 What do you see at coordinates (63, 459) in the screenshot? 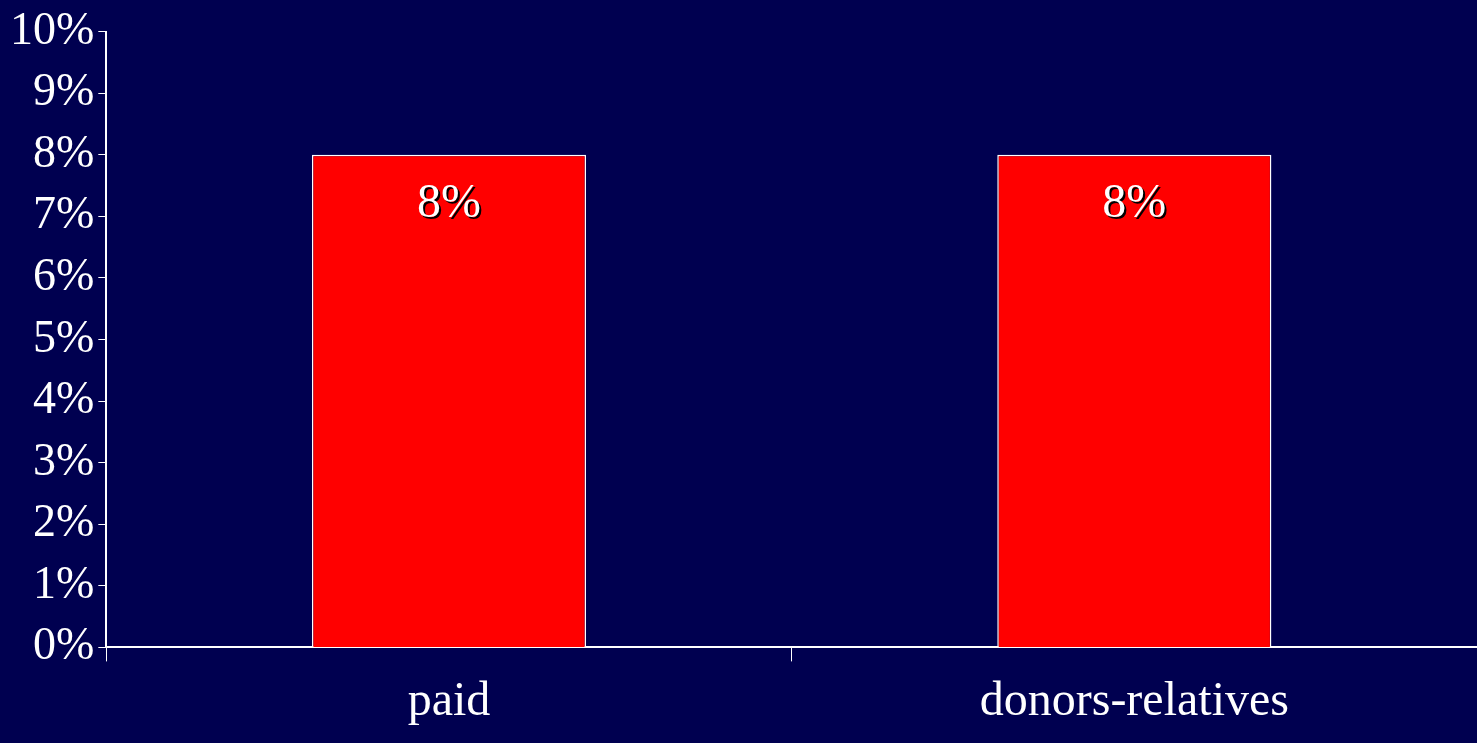
I see `y-tick-label: 3%` at bounding box center [63, 459].